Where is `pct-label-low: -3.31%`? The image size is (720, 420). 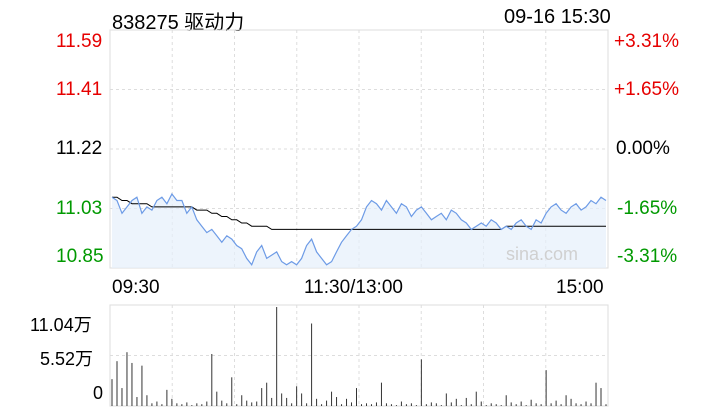 pct-label-low: -3.31% is located at coordinates (647, 256).